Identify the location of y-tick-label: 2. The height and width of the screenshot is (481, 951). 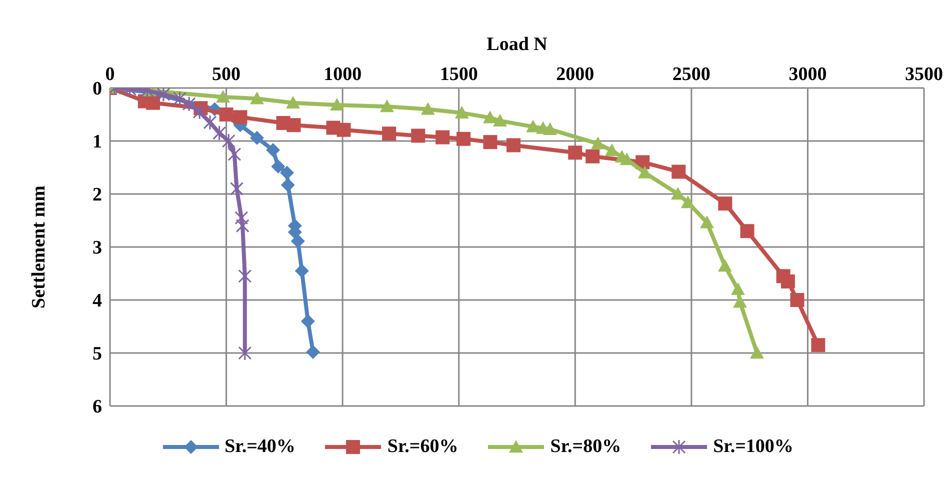
(97, 195).